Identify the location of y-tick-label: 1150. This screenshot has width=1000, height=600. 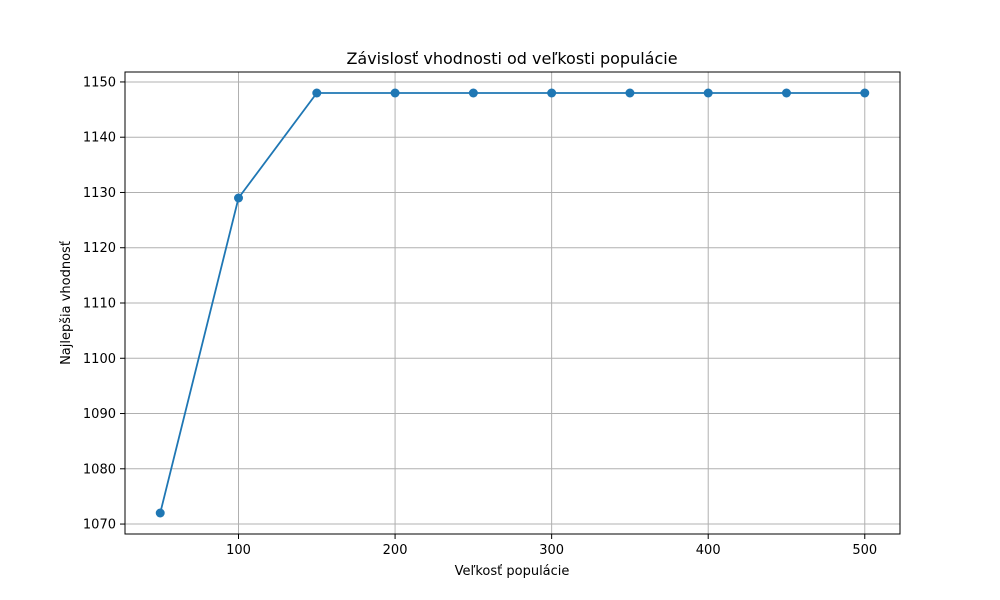
(99, 82).